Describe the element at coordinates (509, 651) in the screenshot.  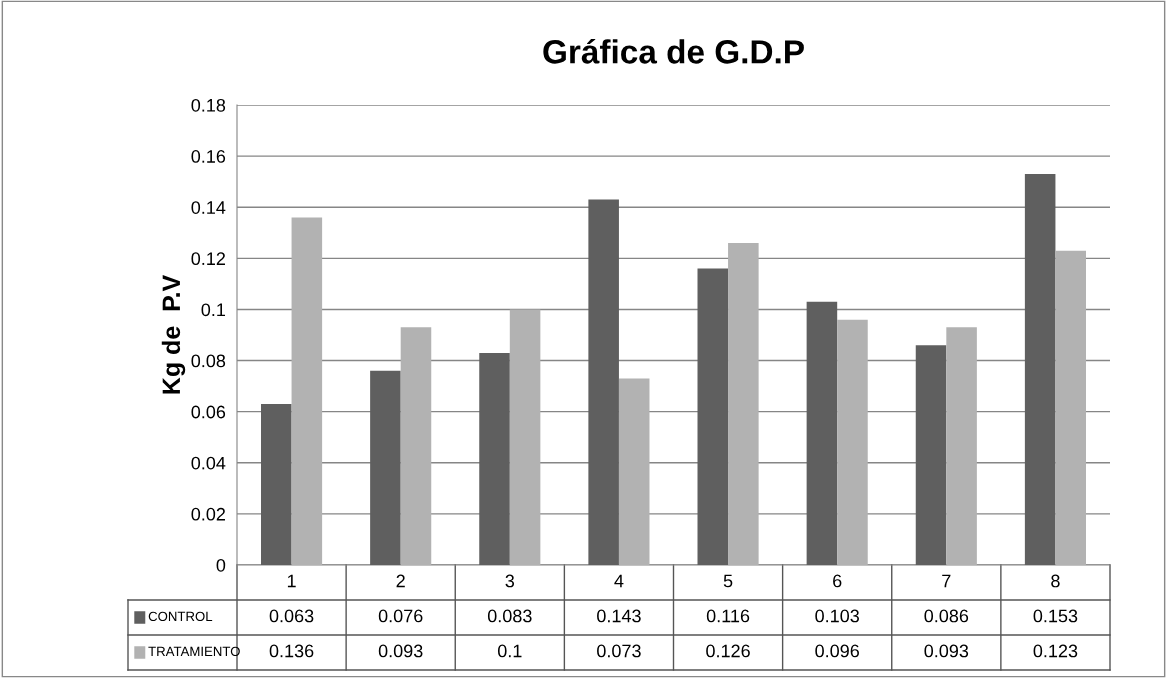
I see `data-label: 0.1` at that location.